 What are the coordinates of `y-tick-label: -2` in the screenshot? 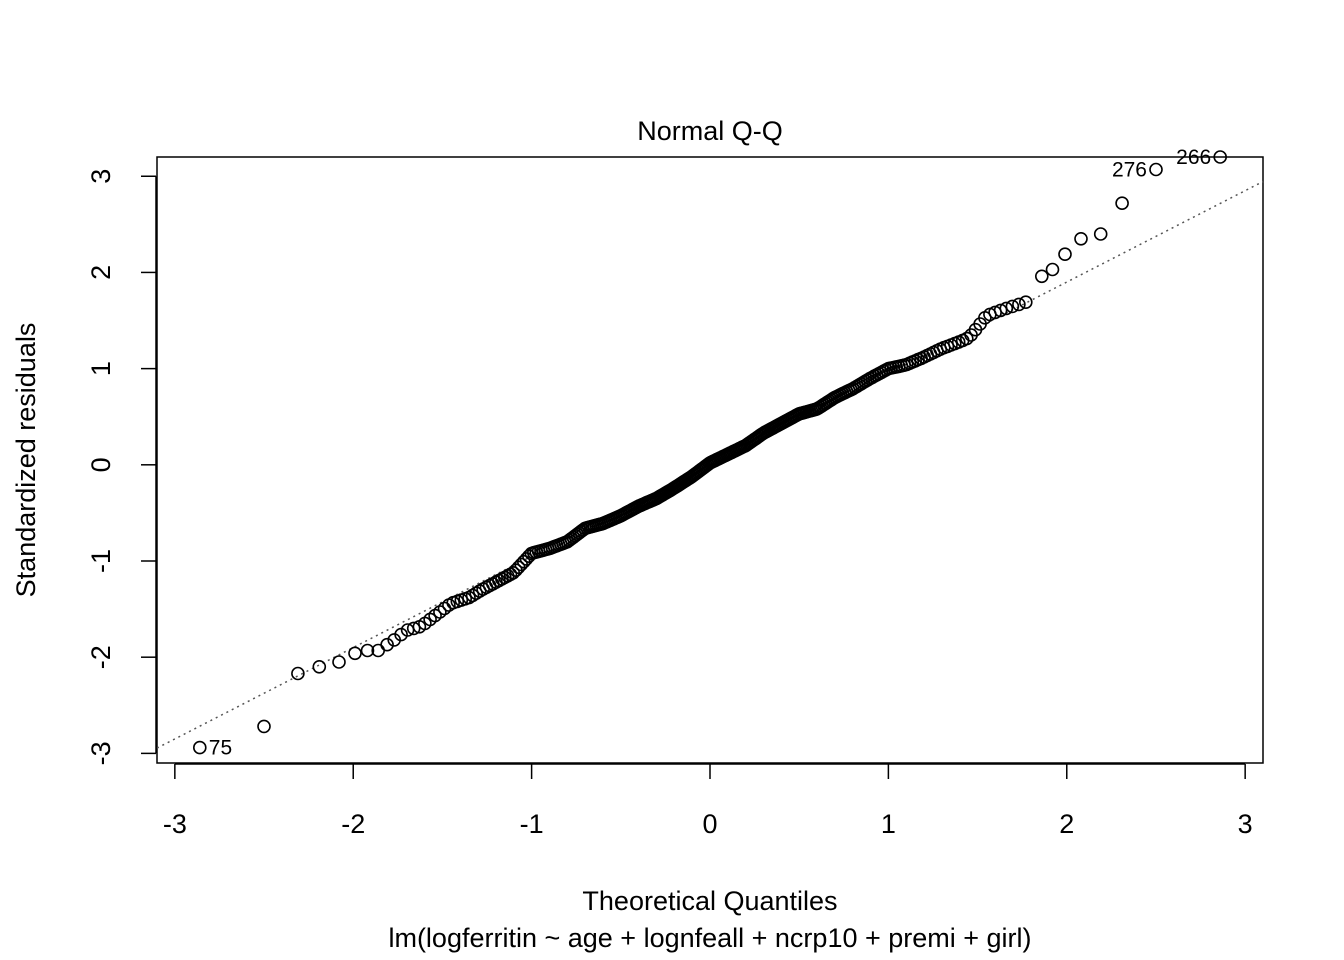 It's located at (101, 657).